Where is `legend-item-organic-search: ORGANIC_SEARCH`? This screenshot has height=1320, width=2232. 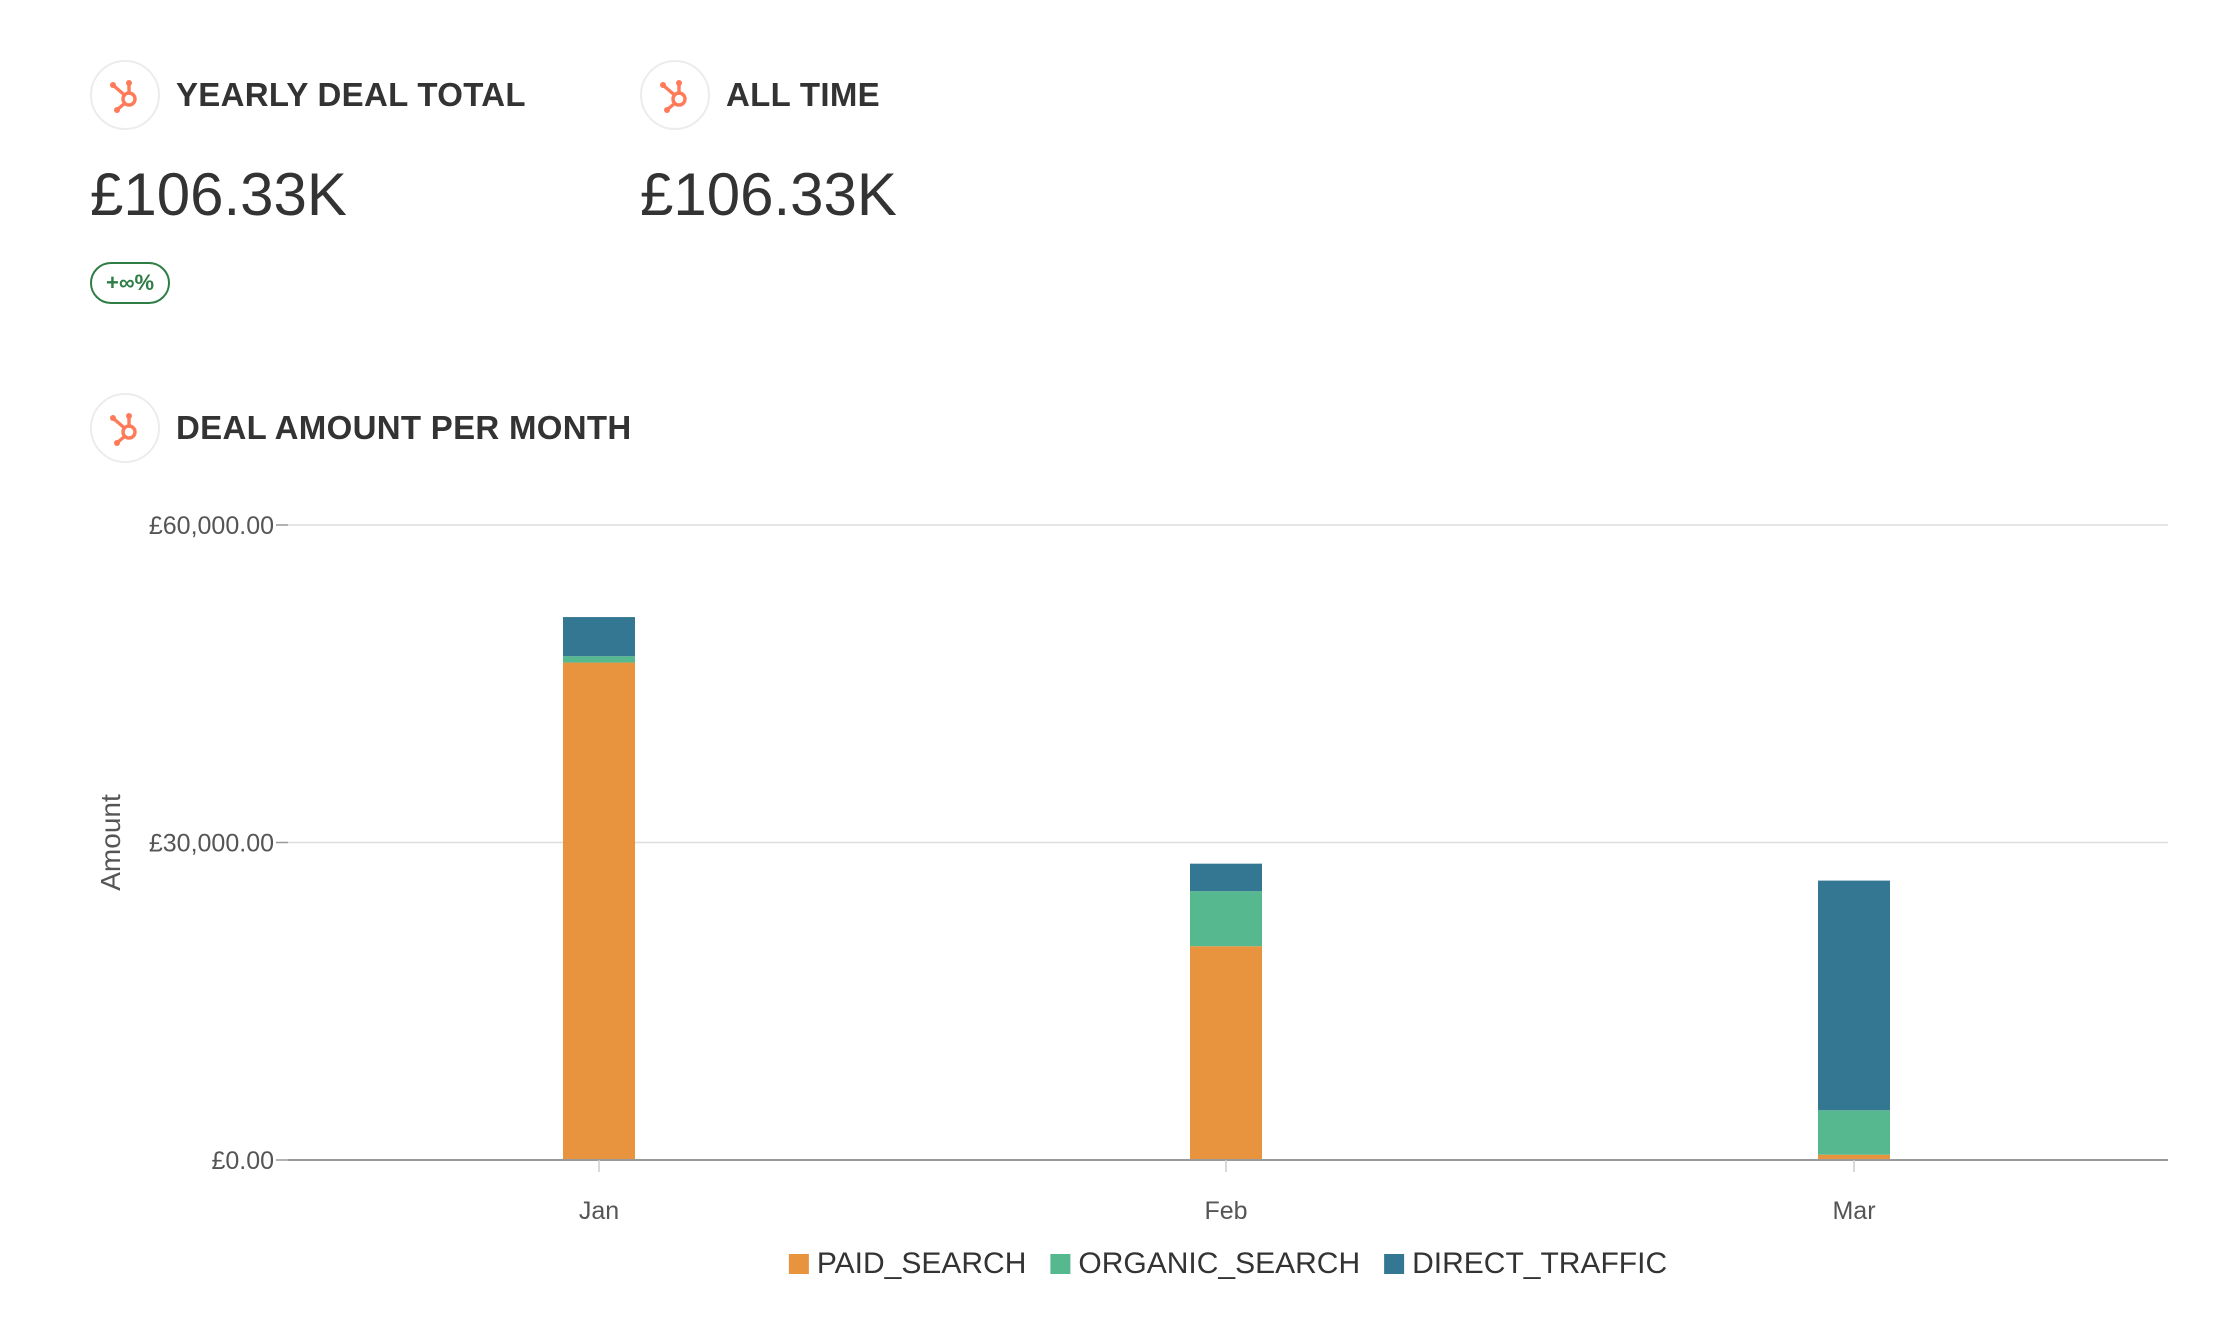 legend-item-organic-search: ORGANIC_SEARCH is located at coordinates (1205, 1263).